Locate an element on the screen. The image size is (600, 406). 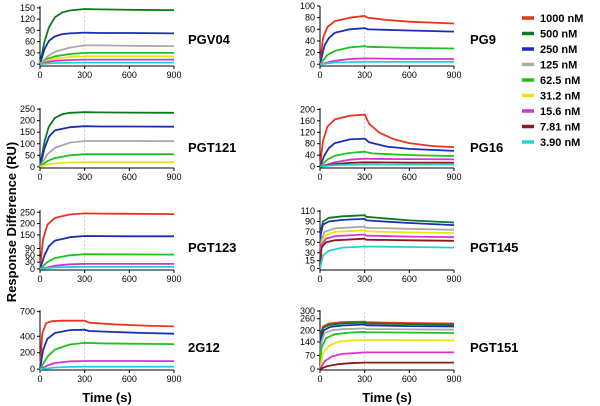
y-tick-label: 50 is located at coordinates (30, 155).